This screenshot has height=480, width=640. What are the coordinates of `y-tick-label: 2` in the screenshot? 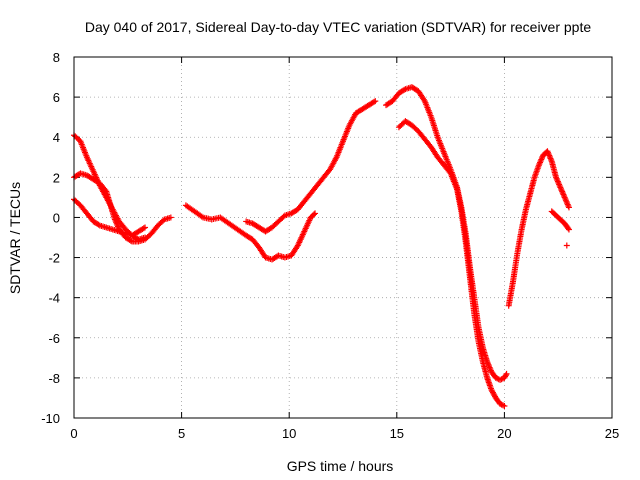 It's located at (56, 177).